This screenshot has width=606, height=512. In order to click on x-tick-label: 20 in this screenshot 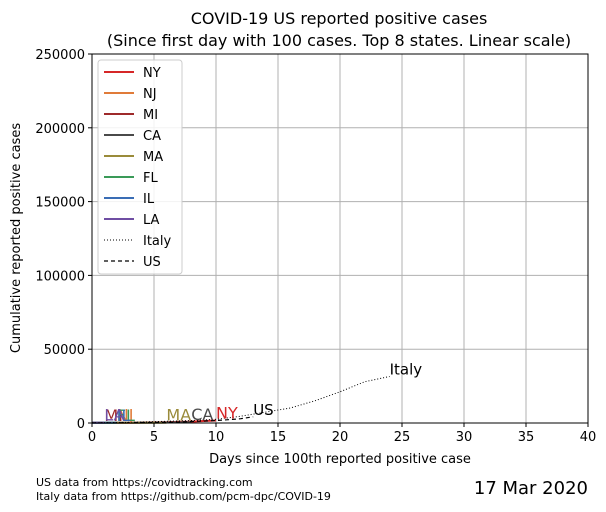, I will do `click(340, 437)`.